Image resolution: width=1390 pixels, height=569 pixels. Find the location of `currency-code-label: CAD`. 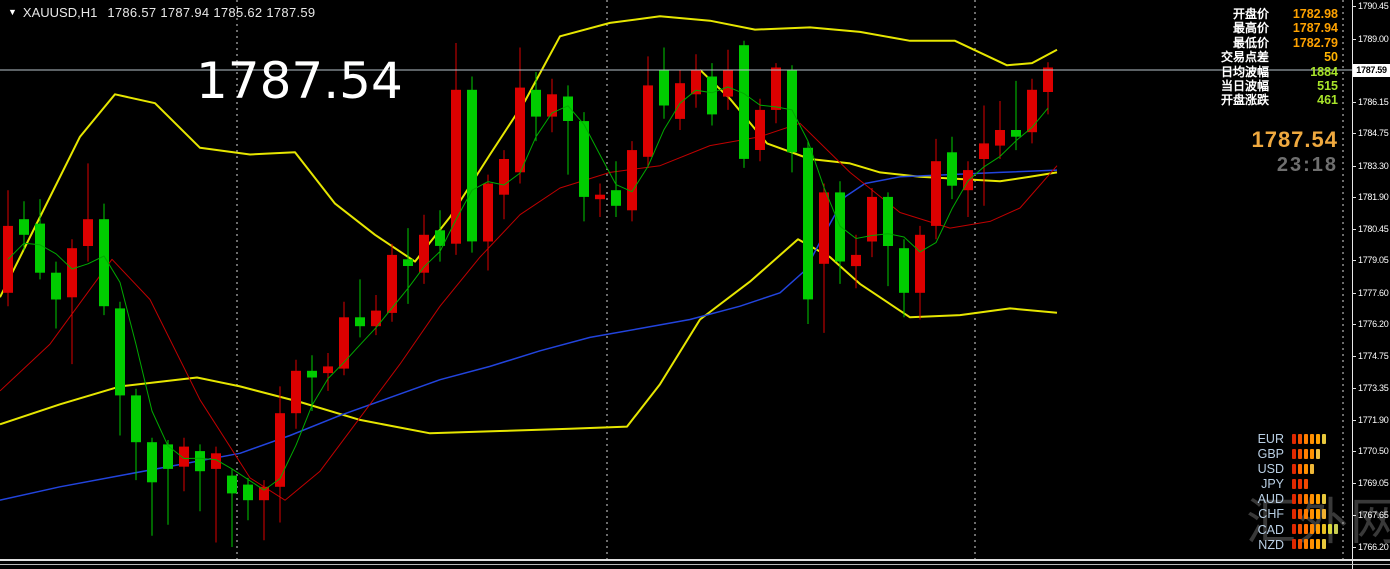

currency-code-label: CAD is located at coordinates (1270, 529).